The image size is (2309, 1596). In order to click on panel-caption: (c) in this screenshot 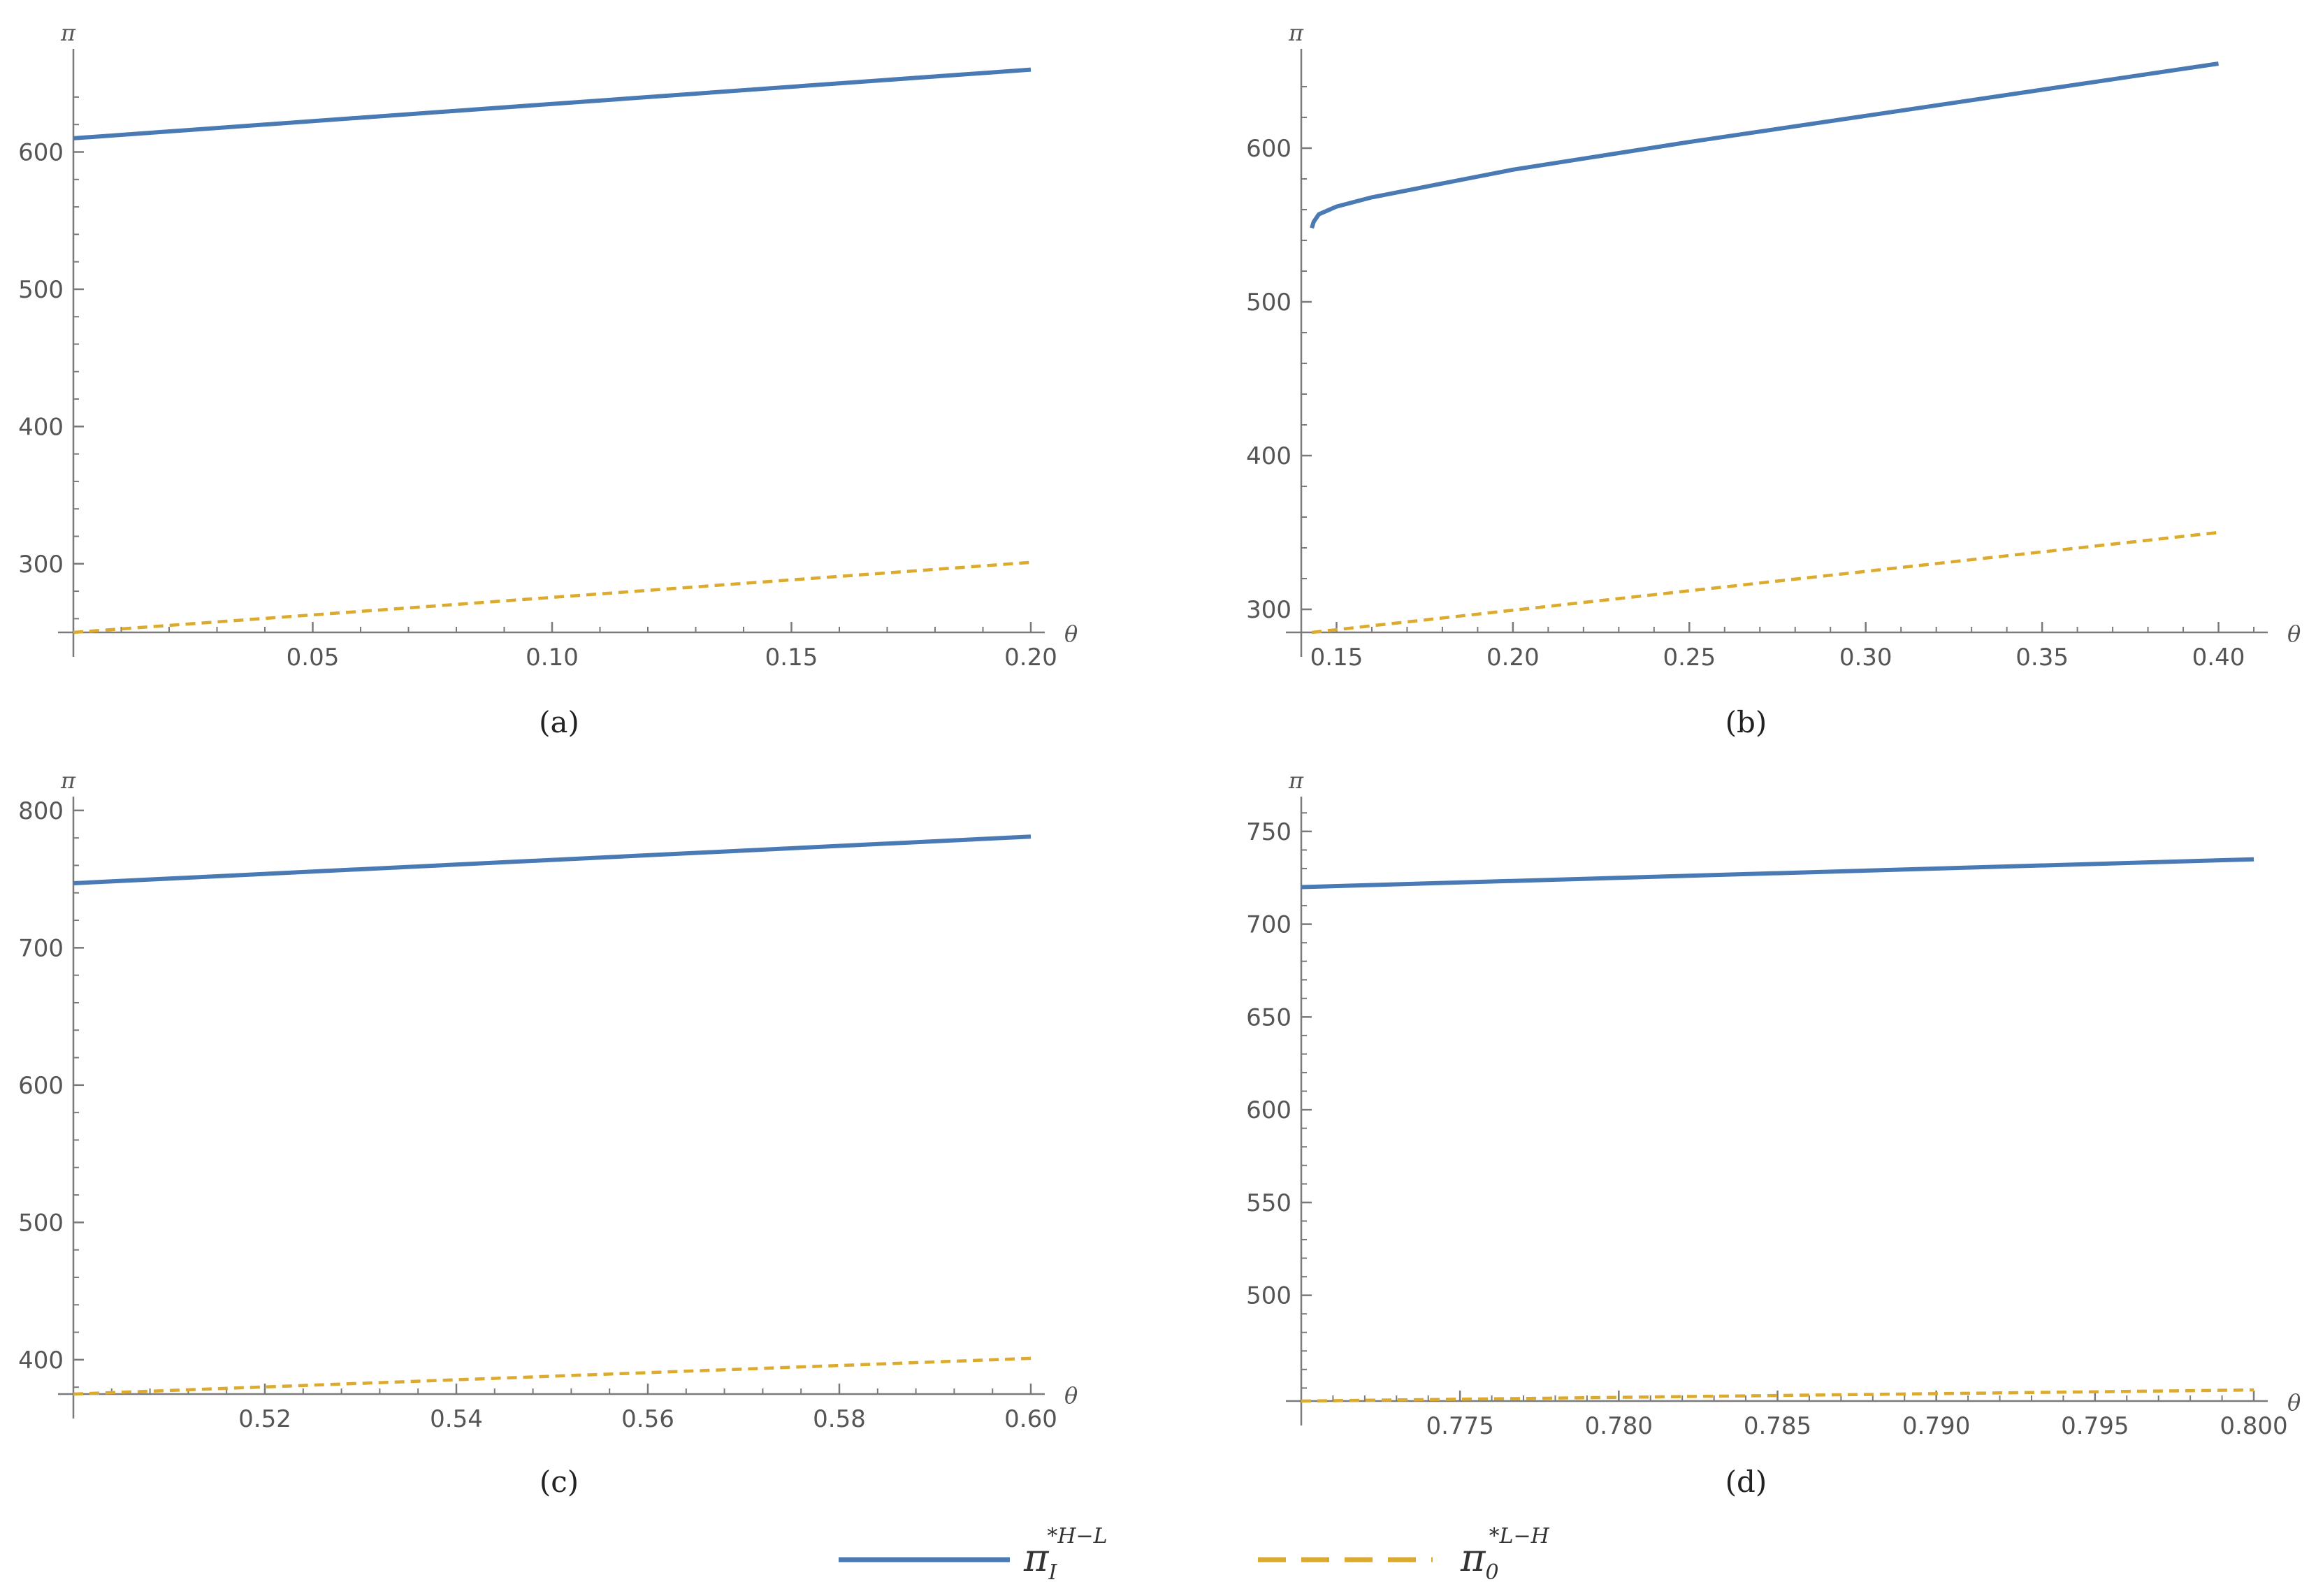, I will do `click(559, 1482)`.